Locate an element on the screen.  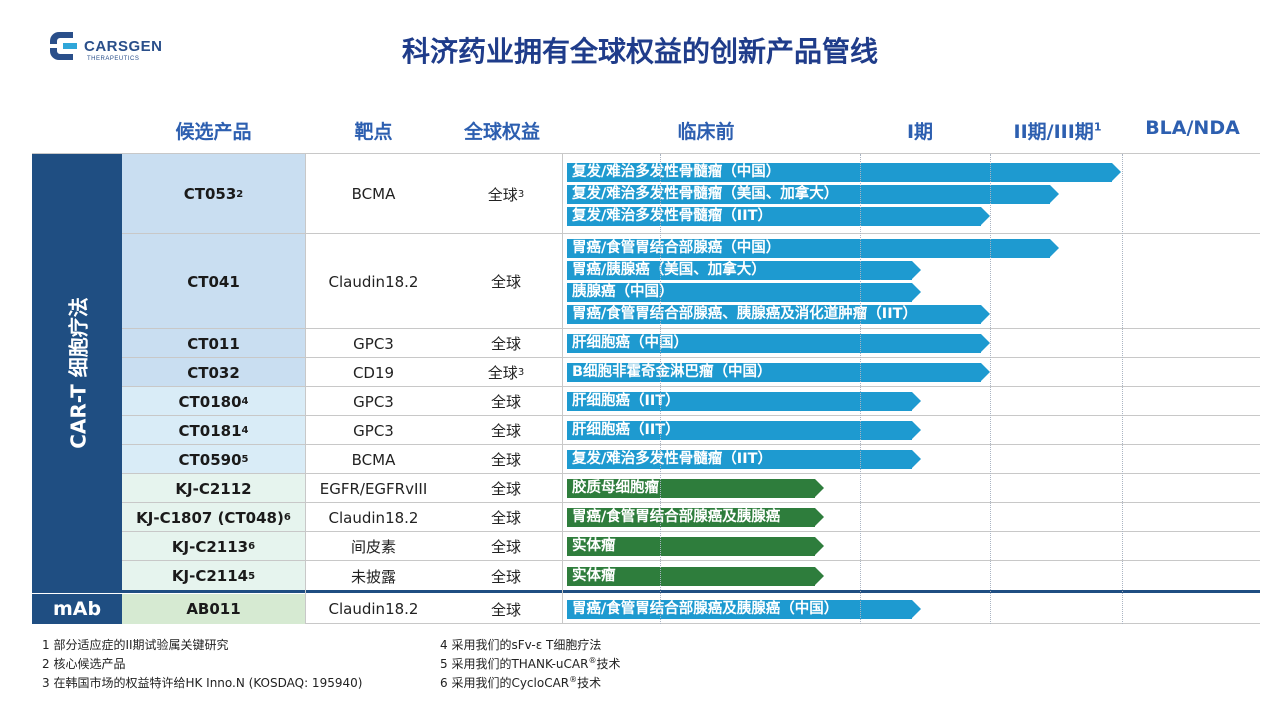
candidate-label: KJ-C1807 (CT048) is located at coordinates (210, 517).